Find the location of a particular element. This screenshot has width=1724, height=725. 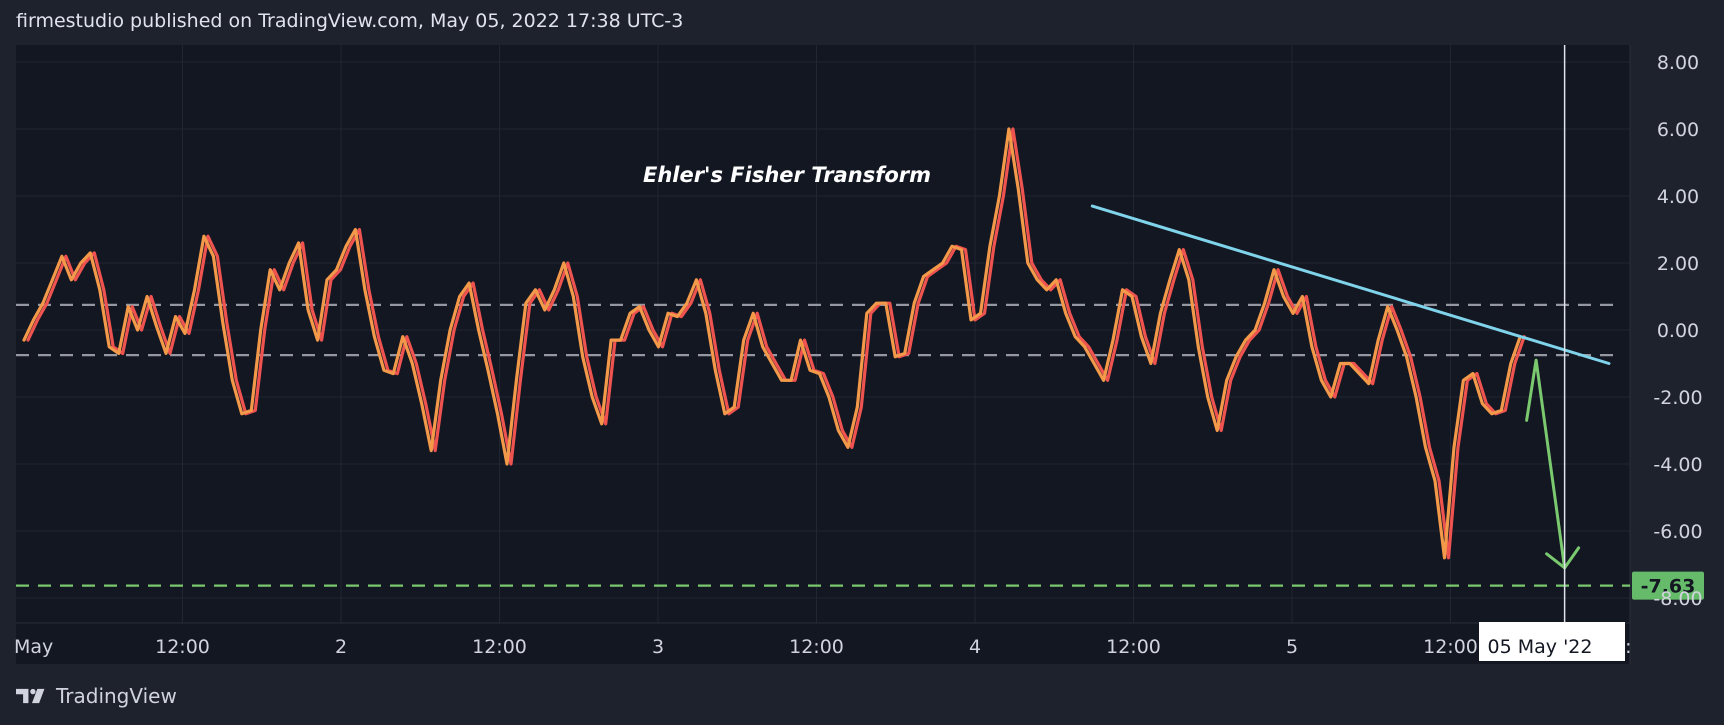

price-line: -7.63 is located at coordinates (860, 585).